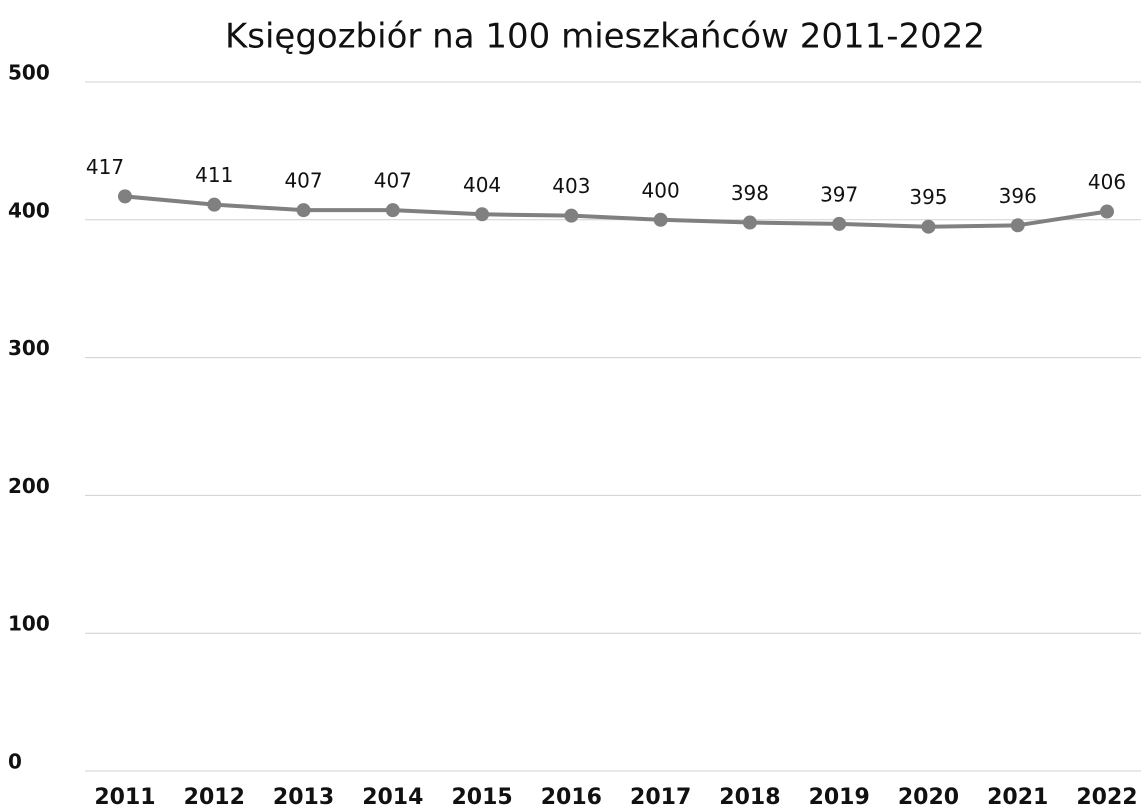  What do you see at coordinates (214, 175) in the screenshot?
I see `data-label: 411` at bounding box center [214, 175].